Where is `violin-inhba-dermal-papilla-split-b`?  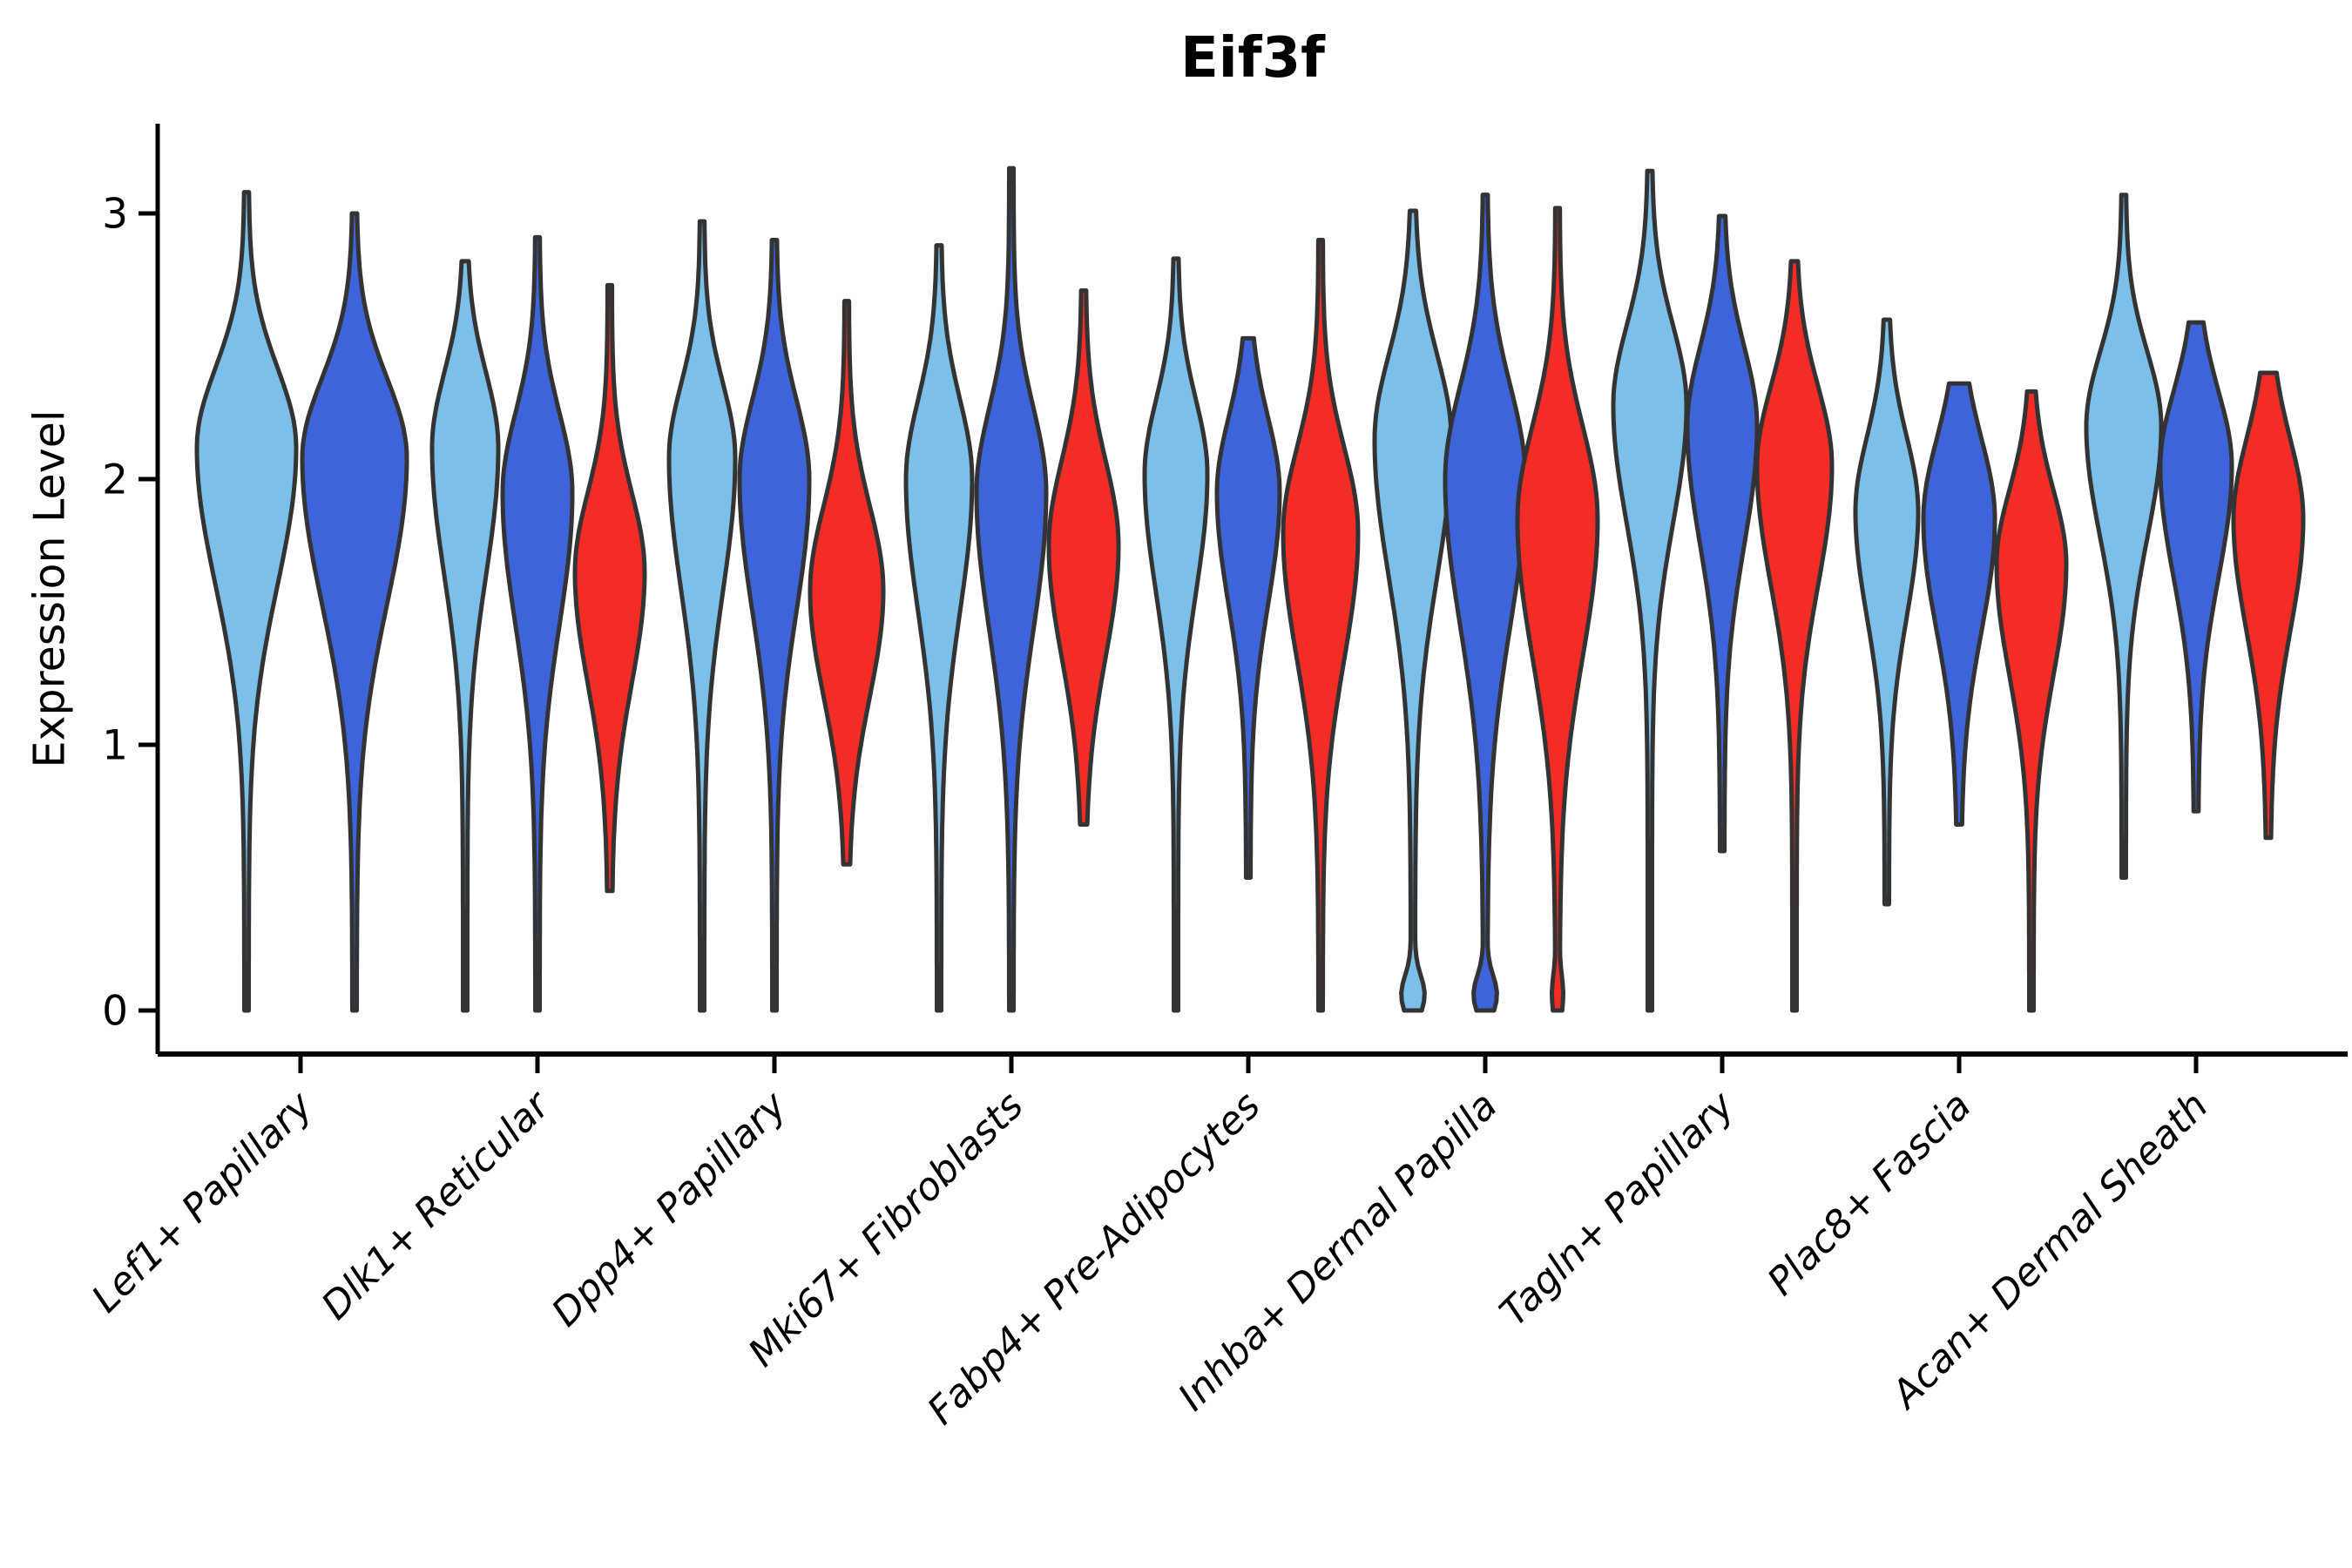
violin-inhba-dermal-papilla-split-b is located at coordinates (1486, 603).